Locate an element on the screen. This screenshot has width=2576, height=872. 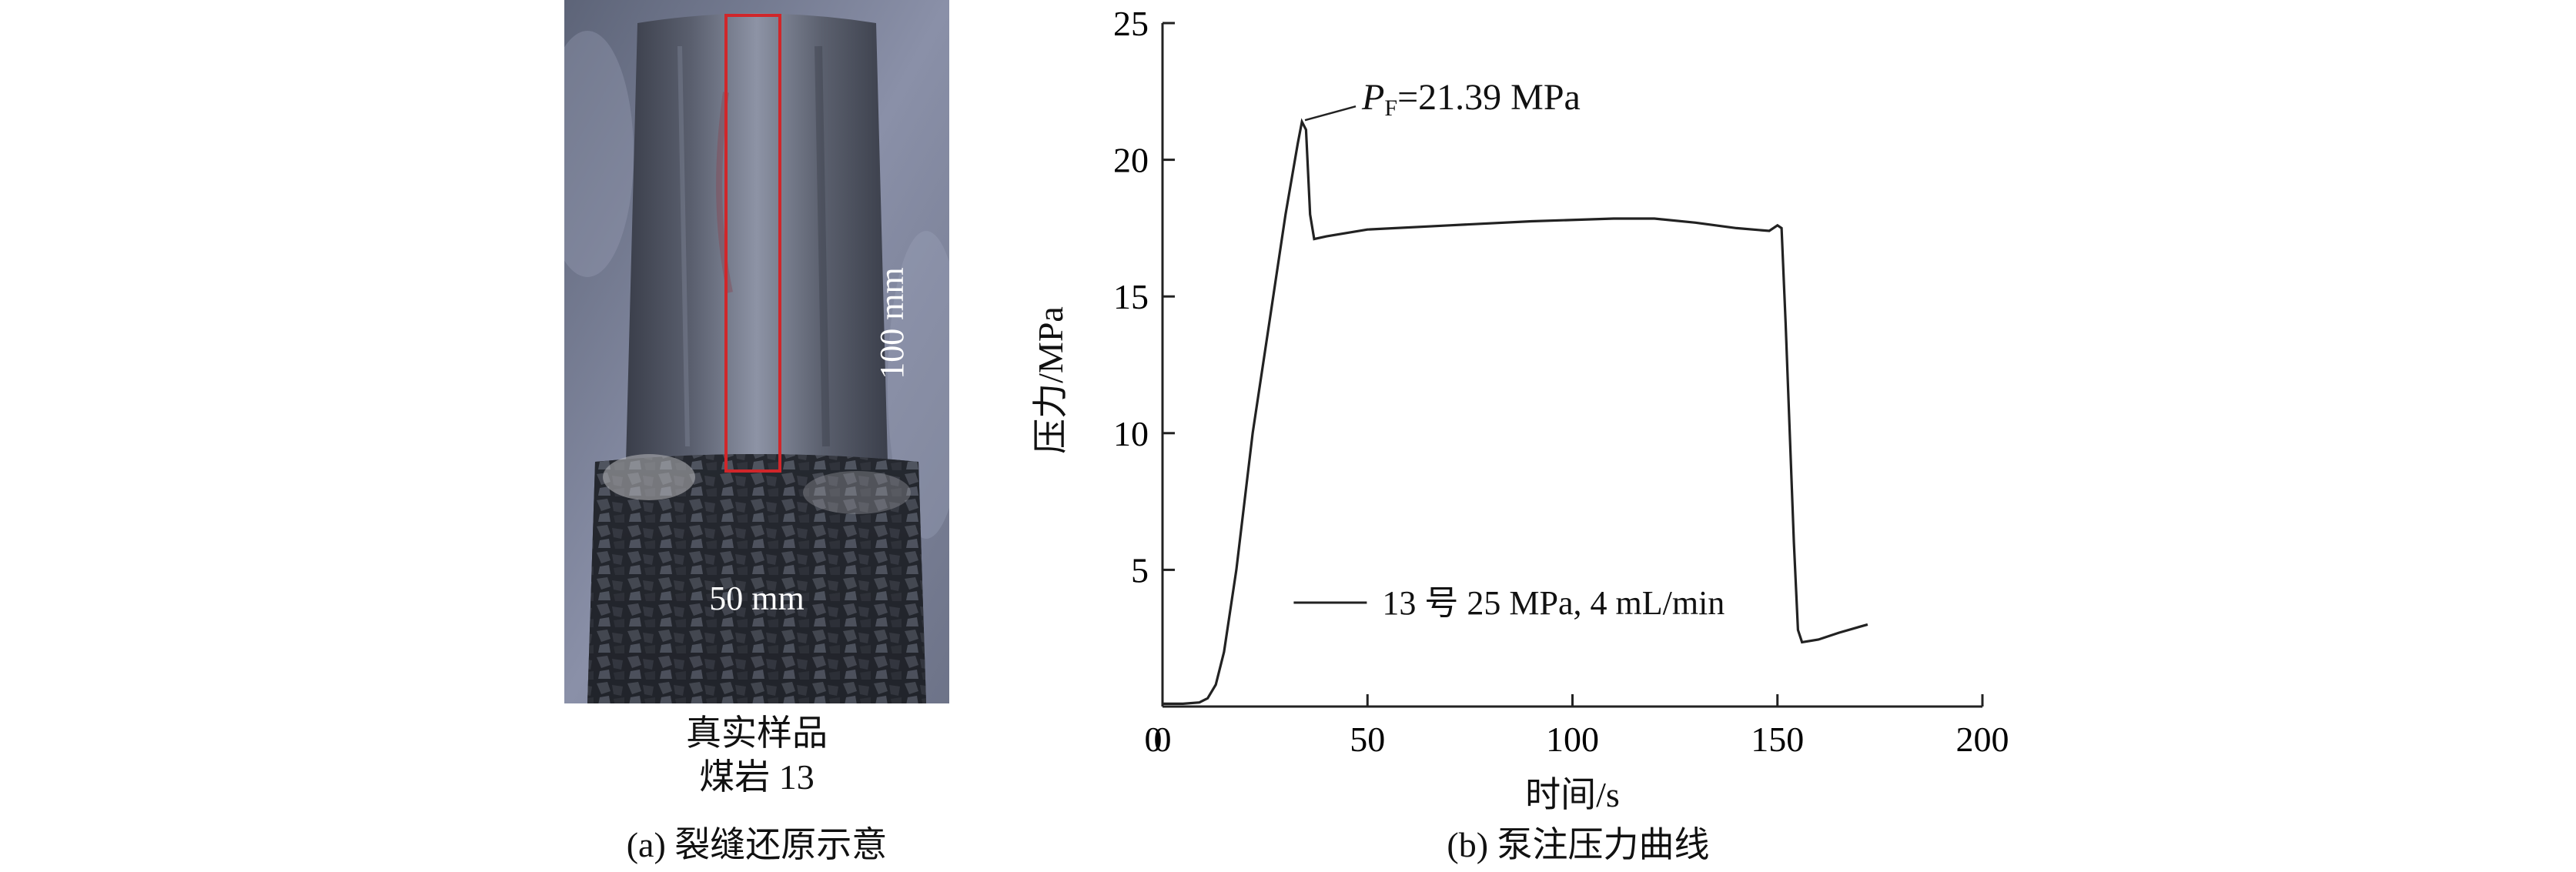
x-axis-label: 时间/s is located at coordinates (1573, 795).